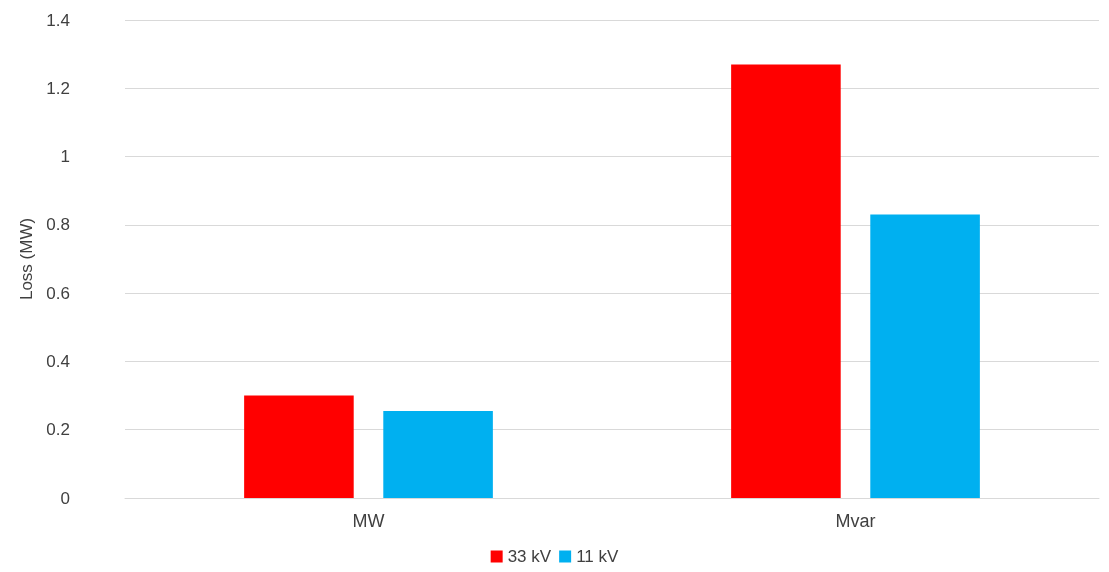  I want to click on y-tick-label: 1.4, so click(58, 20).